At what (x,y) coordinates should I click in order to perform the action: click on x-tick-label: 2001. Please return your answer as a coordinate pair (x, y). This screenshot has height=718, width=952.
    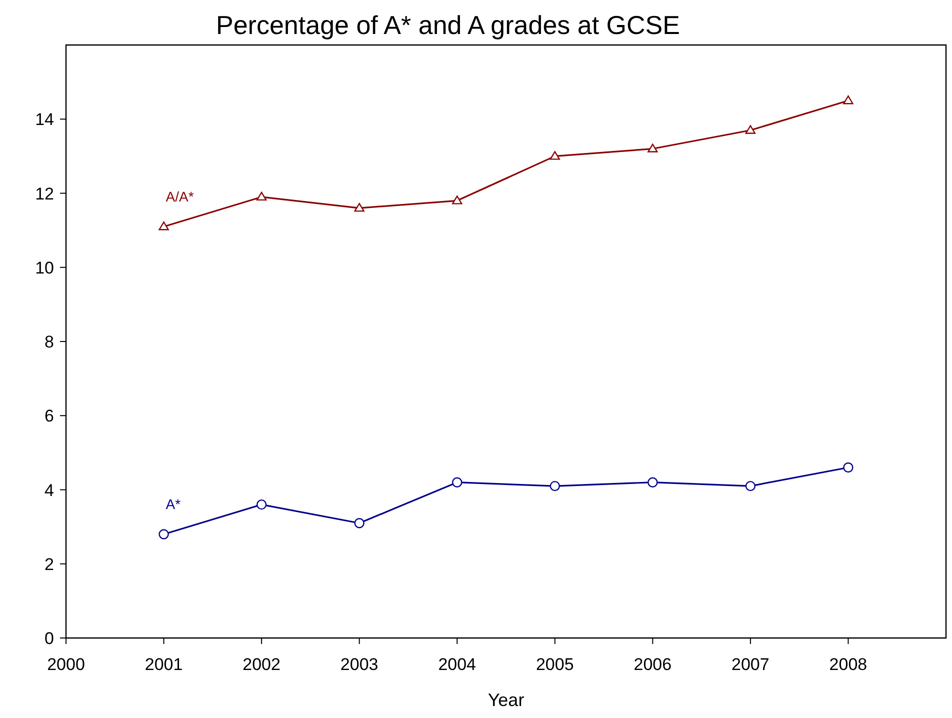
    Looking at the image, I should click on (163, 664).